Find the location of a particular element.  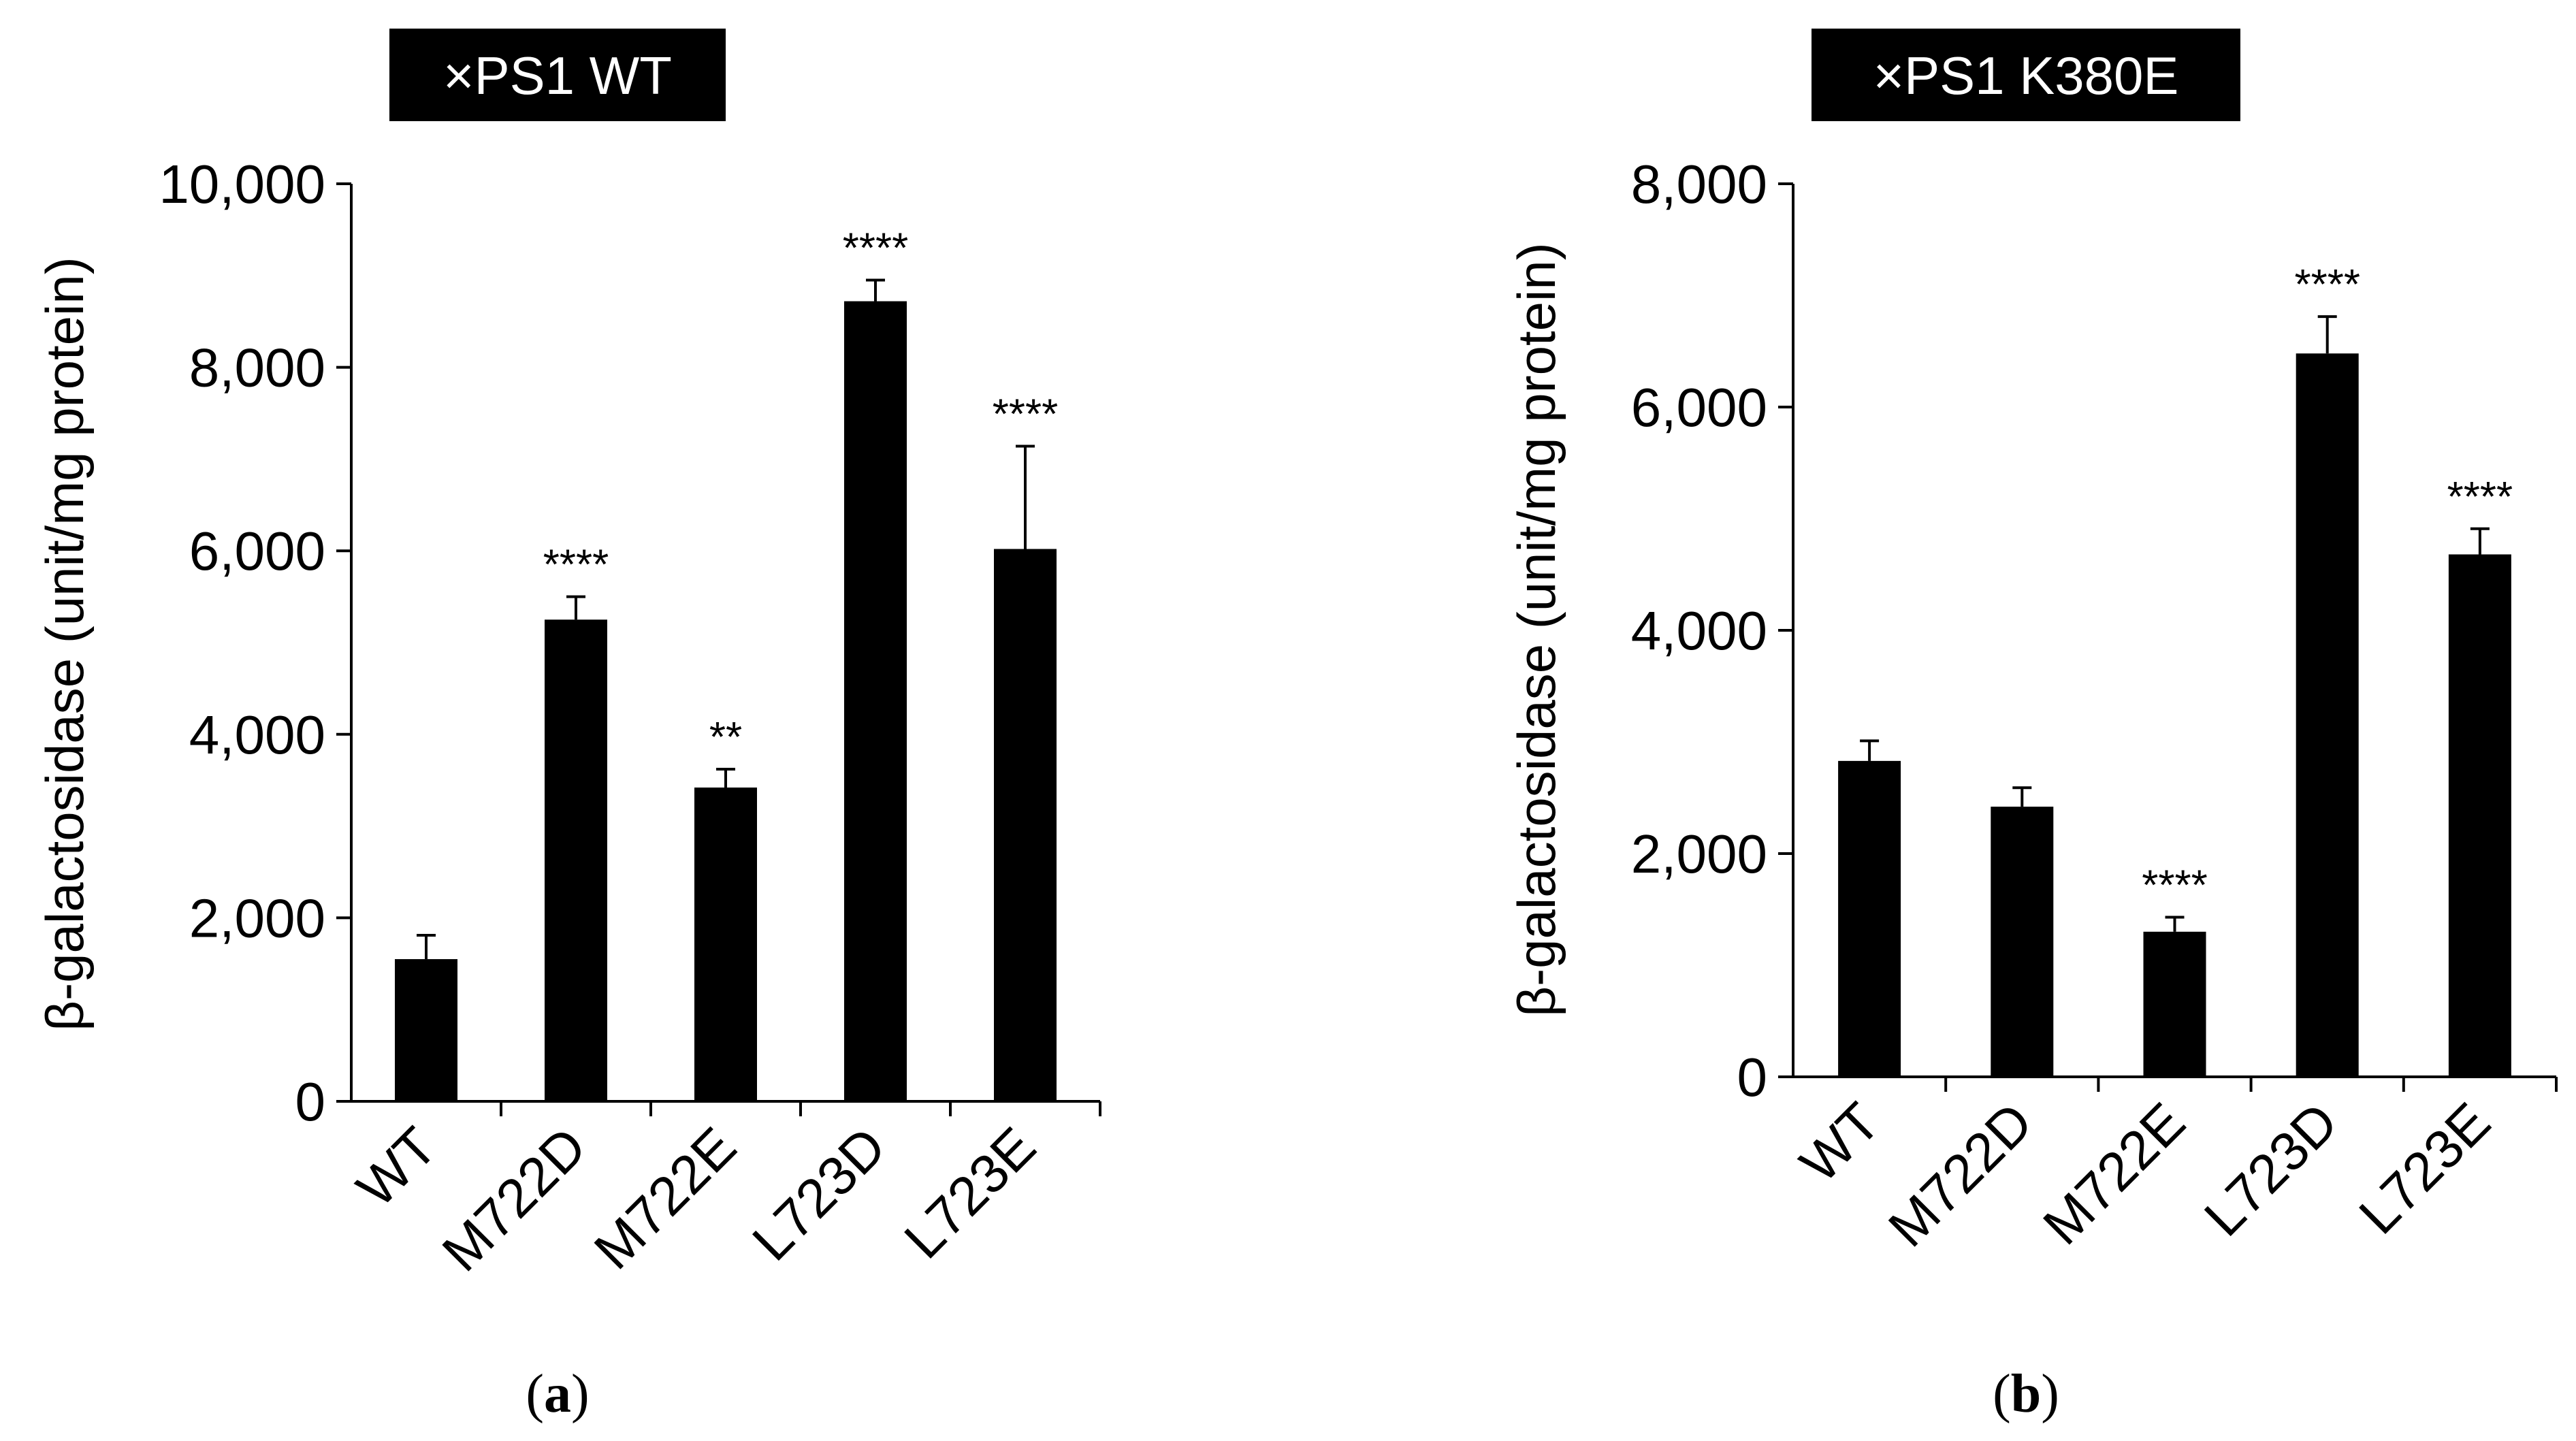

significance-label: ** is located at coordinates (725, 737).